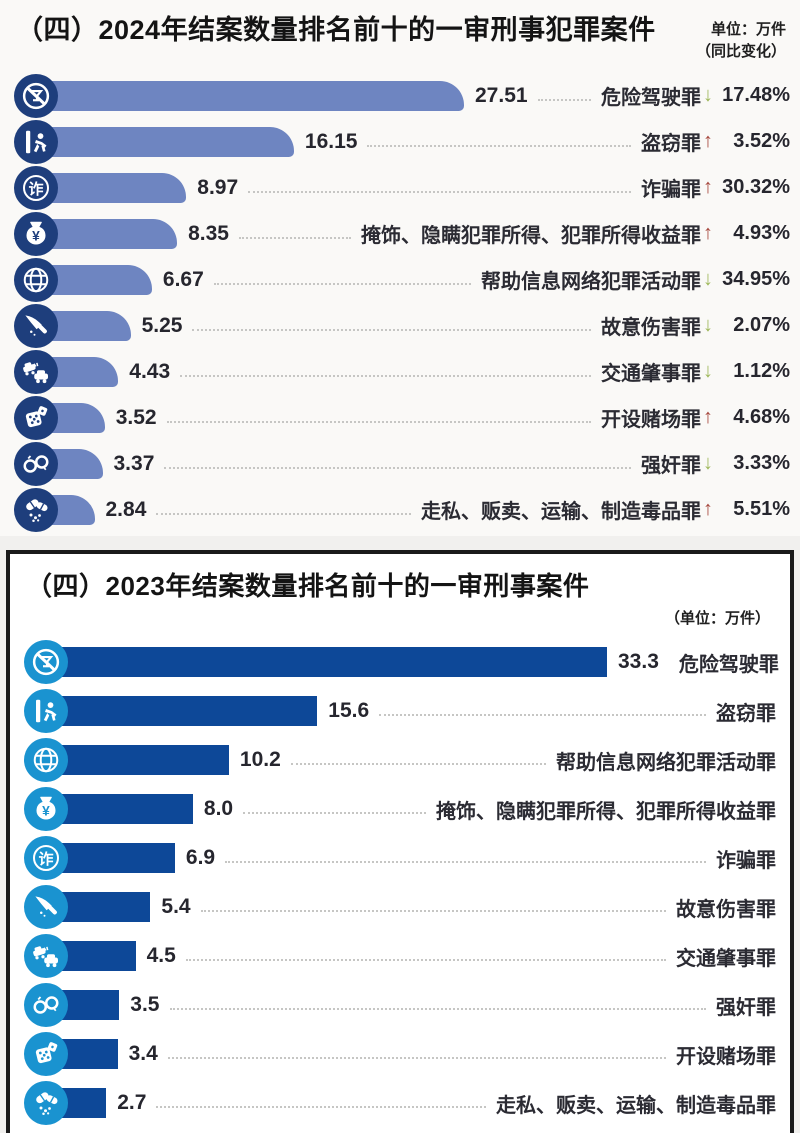 This screenshot has width=800, height=1133. What do you see at coordinates (717, 618) in the screenshot?
I see `chart-2023-unit: （单位：万件）` at bounding box center [717, 618].